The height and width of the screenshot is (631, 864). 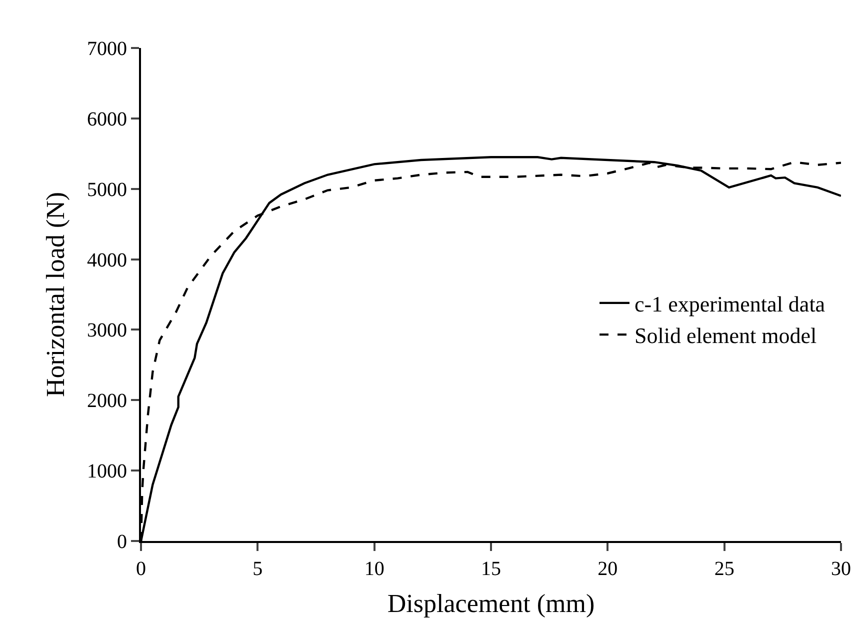 What do you see at coordinates (724, 569) in the screenshot?
I see `x-tick-label: 25` at bounding box center [724, 569].